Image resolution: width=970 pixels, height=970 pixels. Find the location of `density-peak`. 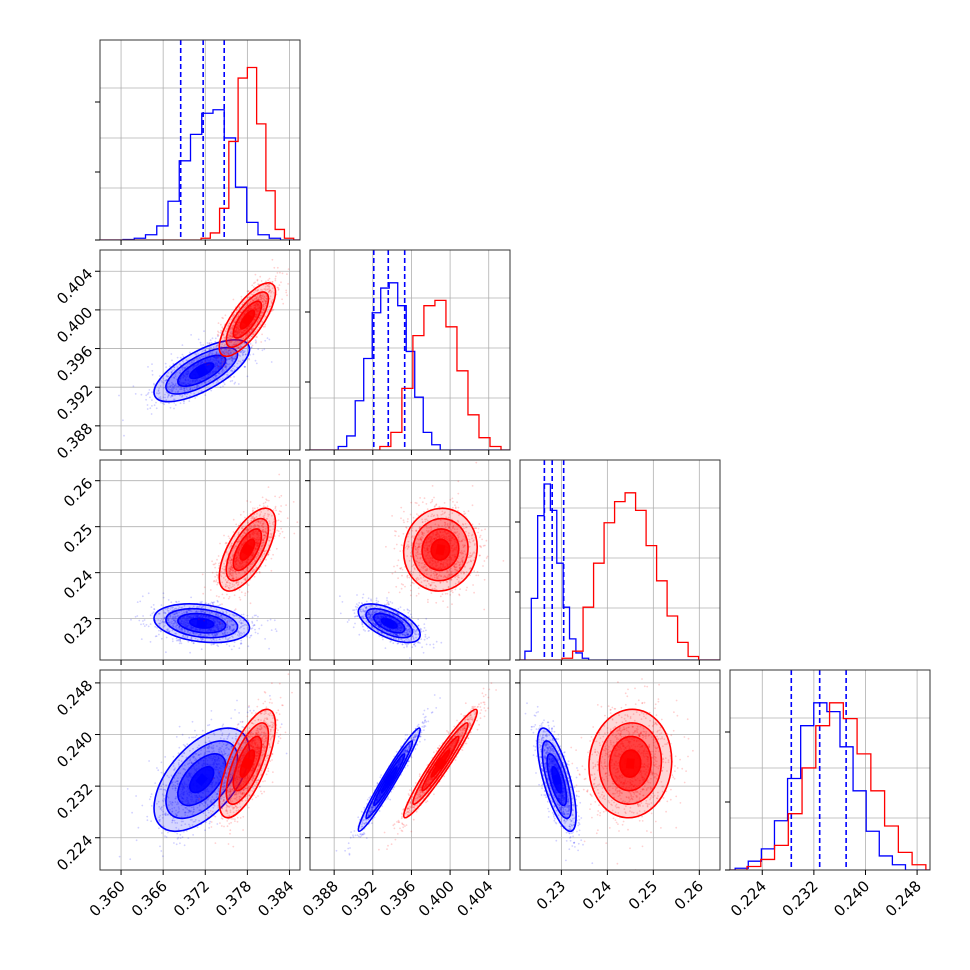

density-peak is located at coordinates (247, 549).